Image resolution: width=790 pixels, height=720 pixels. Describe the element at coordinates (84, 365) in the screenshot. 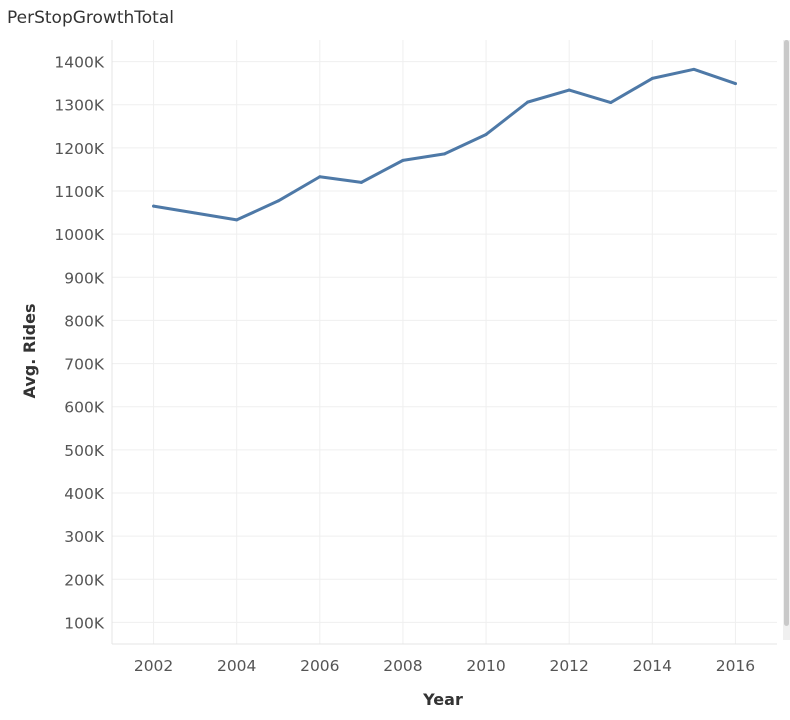

I see `y-tick-label: 700K` at that location.